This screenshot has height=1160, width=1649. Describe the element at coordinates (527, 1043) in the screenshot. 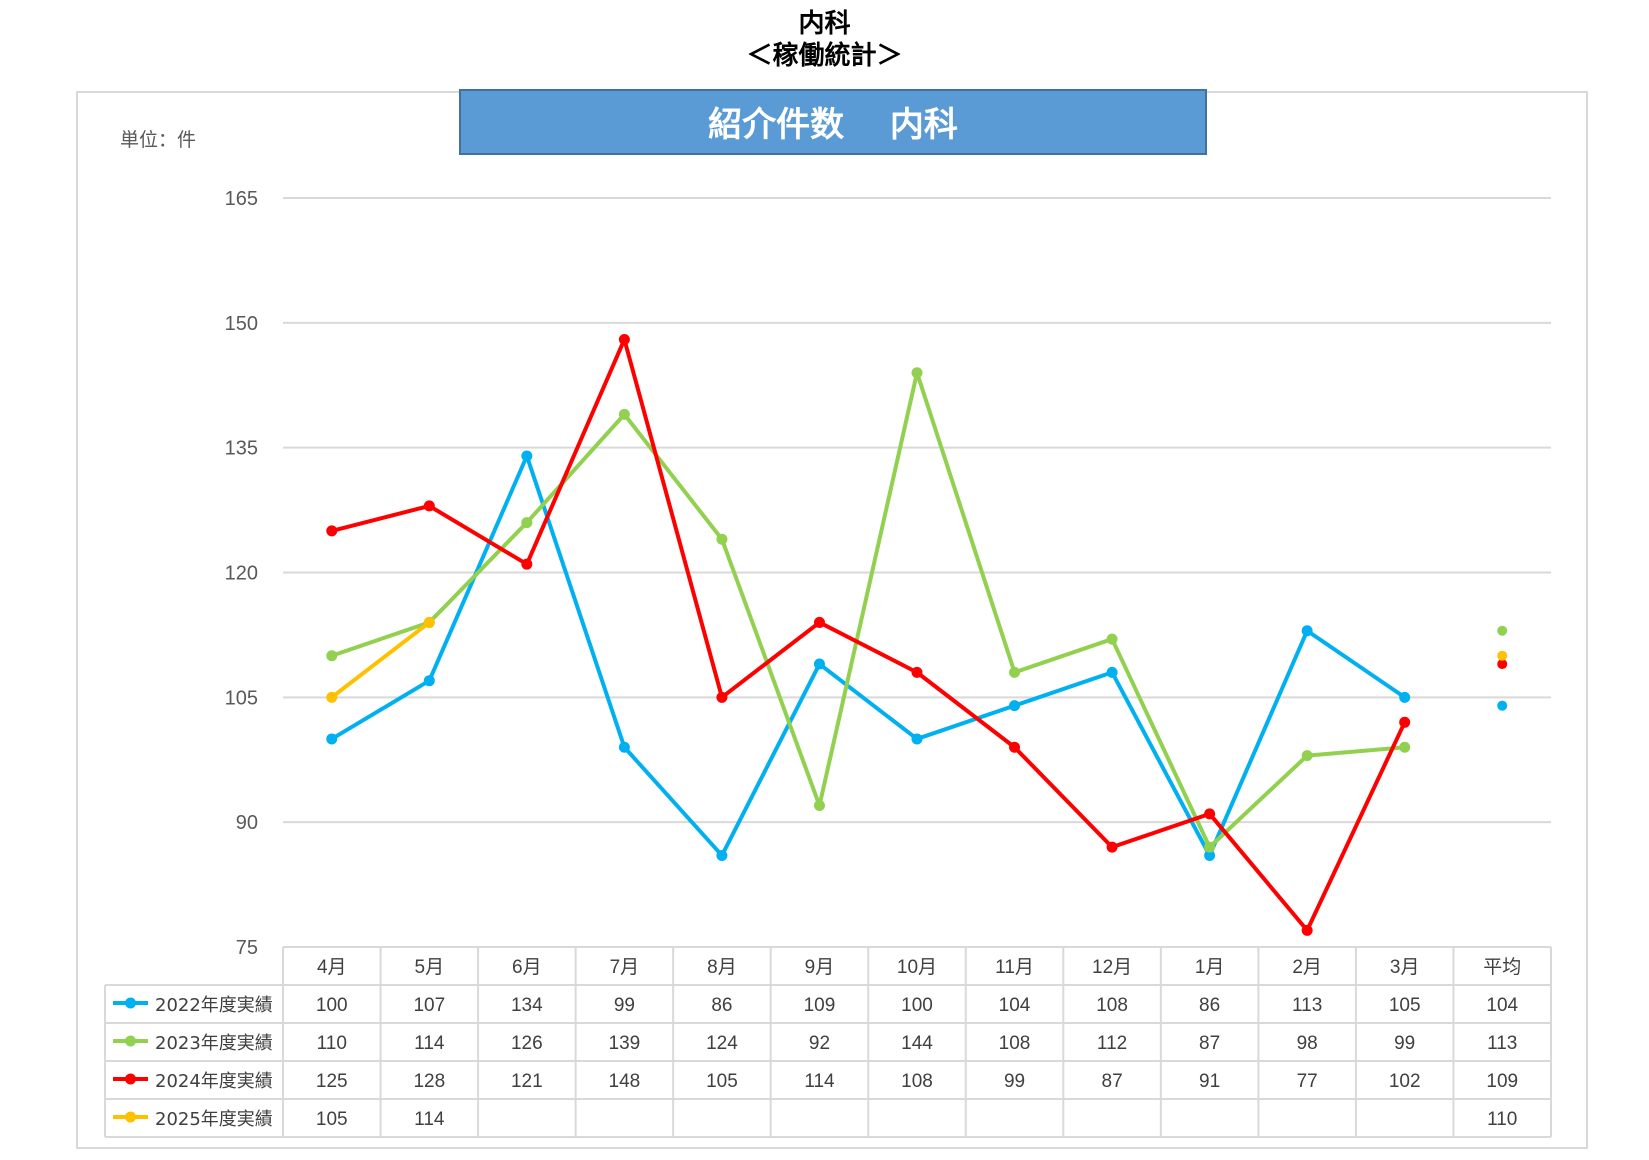

I see `data-cell: 126` at that location.